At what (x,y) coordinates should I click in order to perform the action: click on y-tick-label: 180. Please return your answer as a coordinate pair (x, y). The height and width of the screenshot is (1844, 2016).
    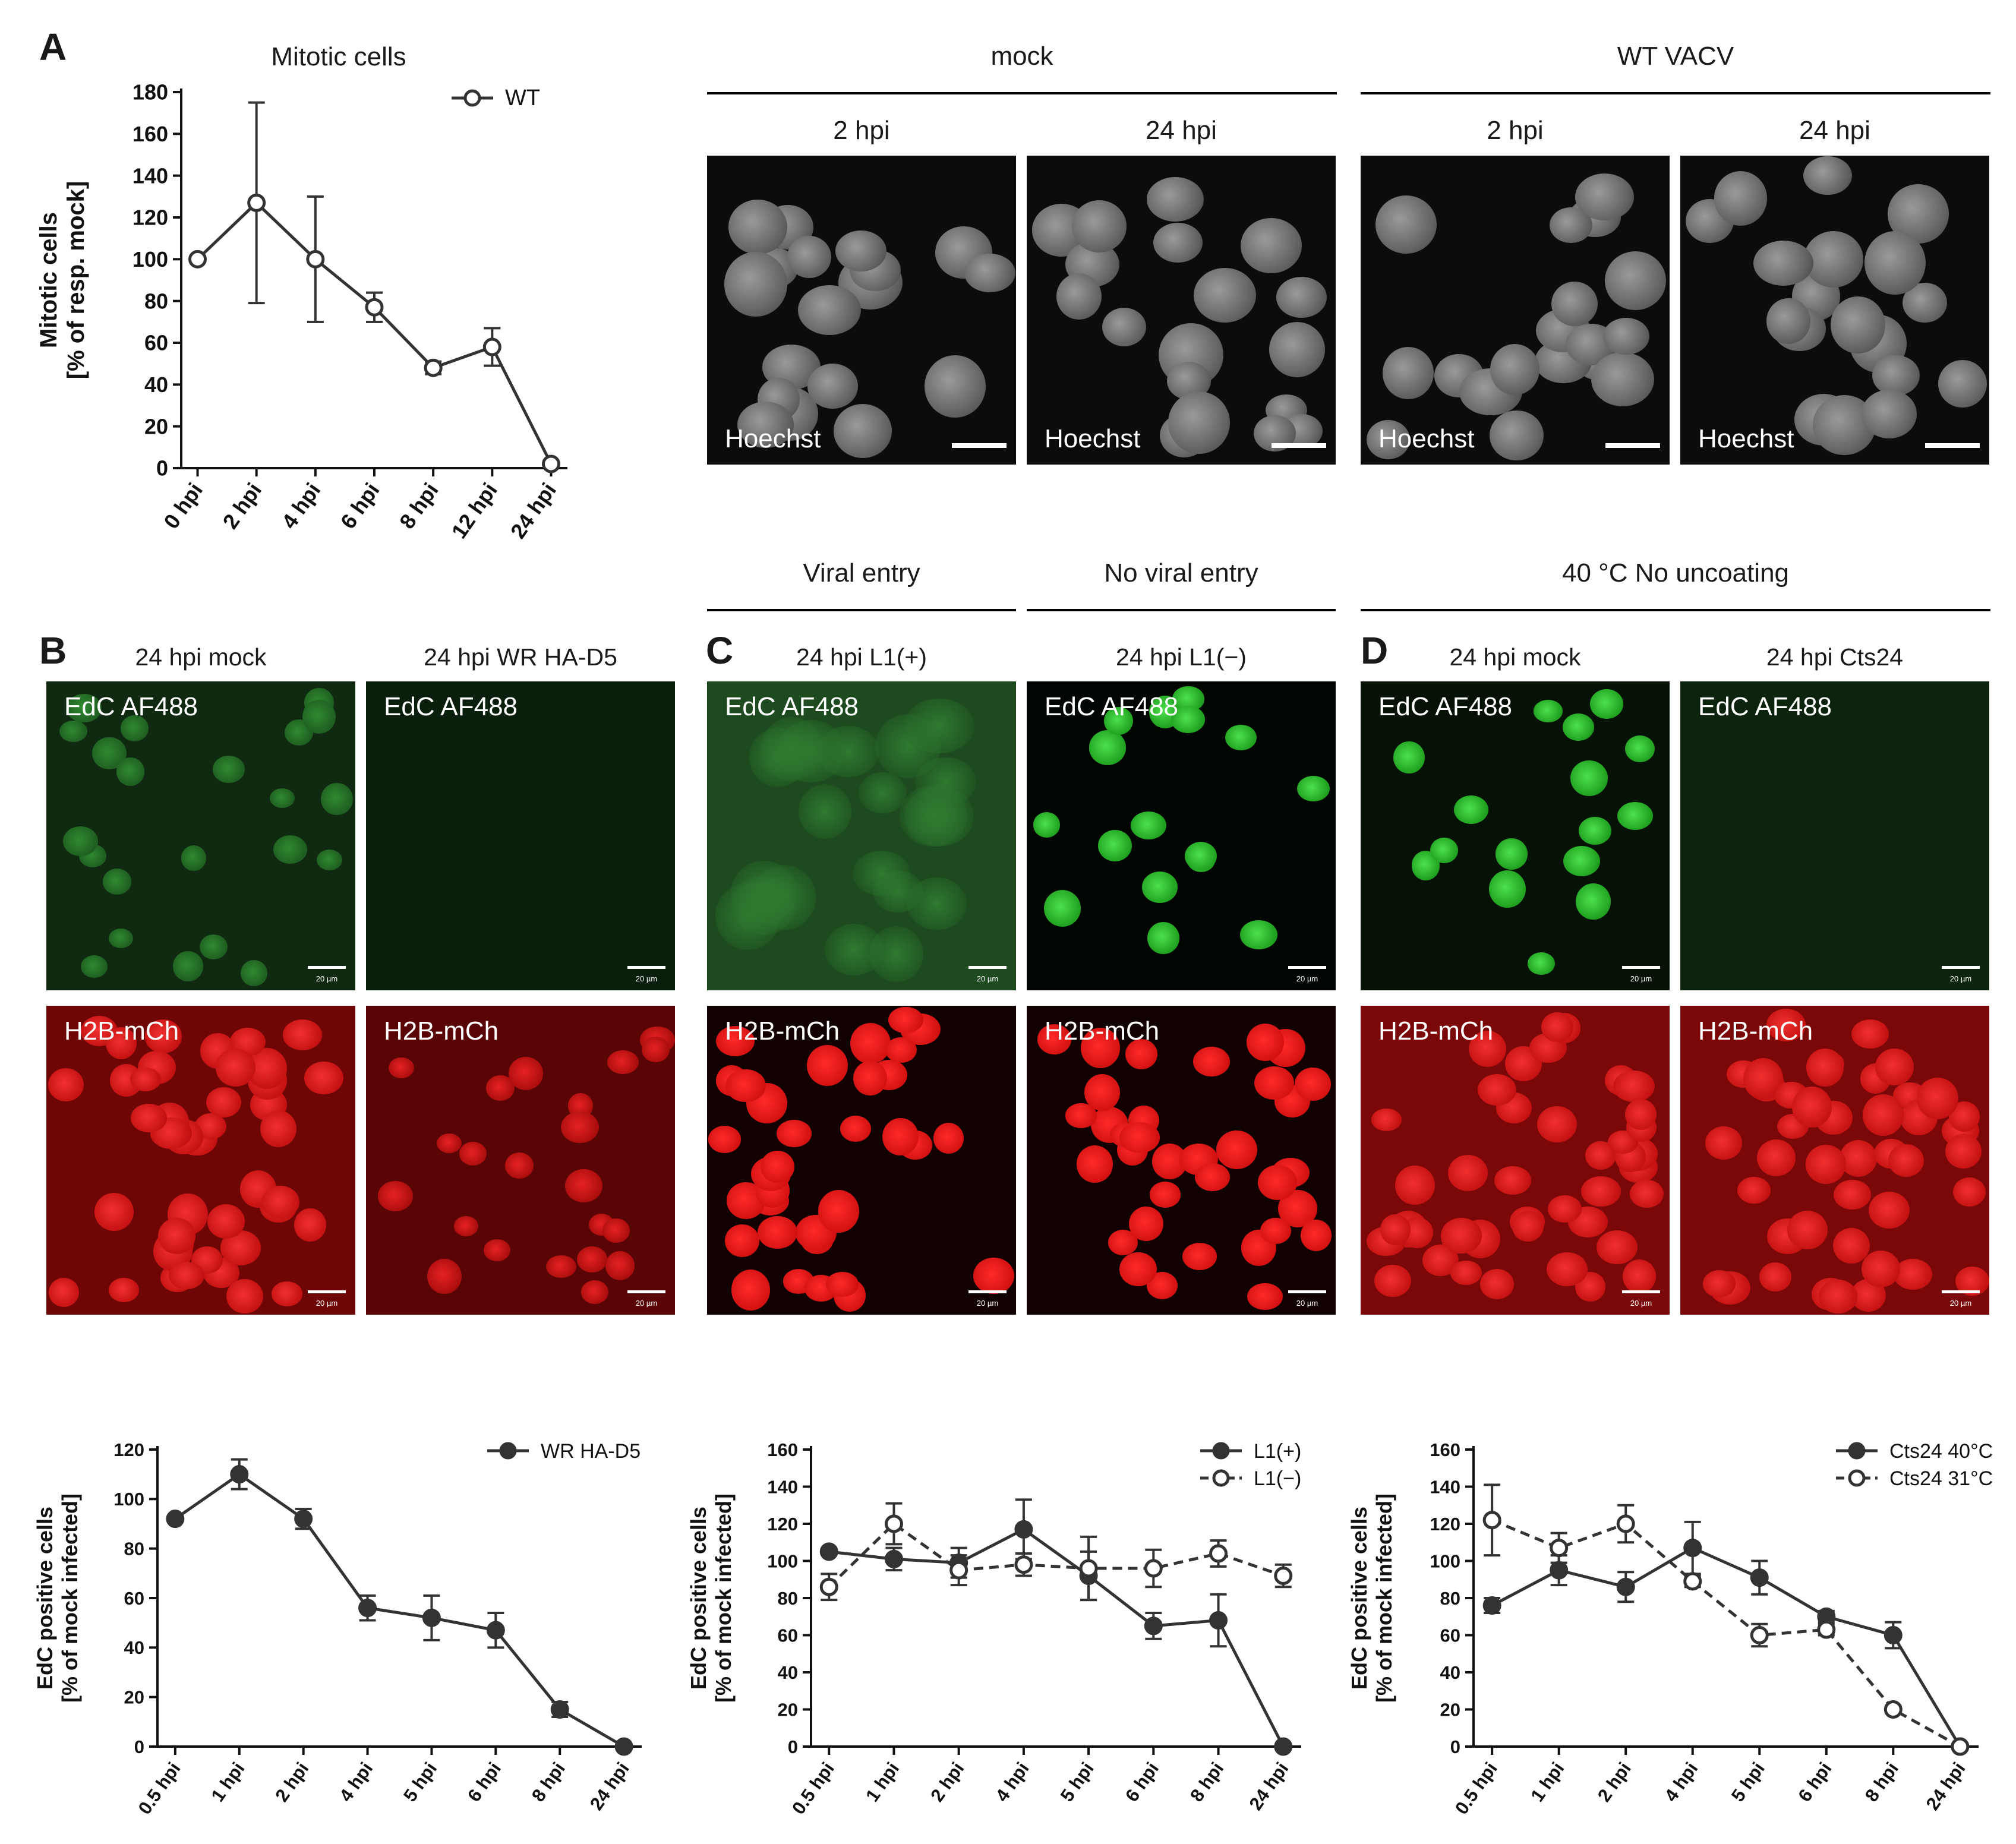
    Looking at the image, I should click on (150, 92).